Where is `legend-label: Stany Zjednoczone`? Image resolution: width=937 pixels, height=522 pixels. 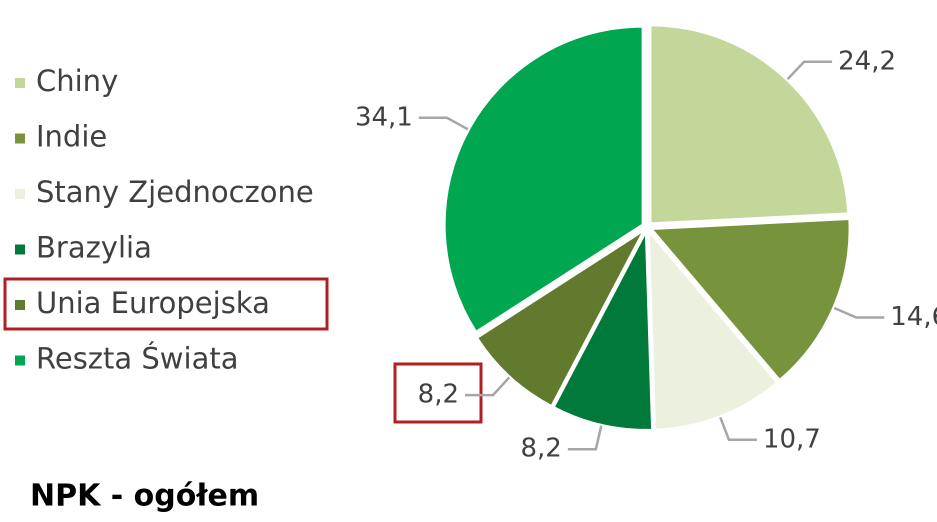 legend-label: Stany Zjednoczone is located at coordinates (175, 192).